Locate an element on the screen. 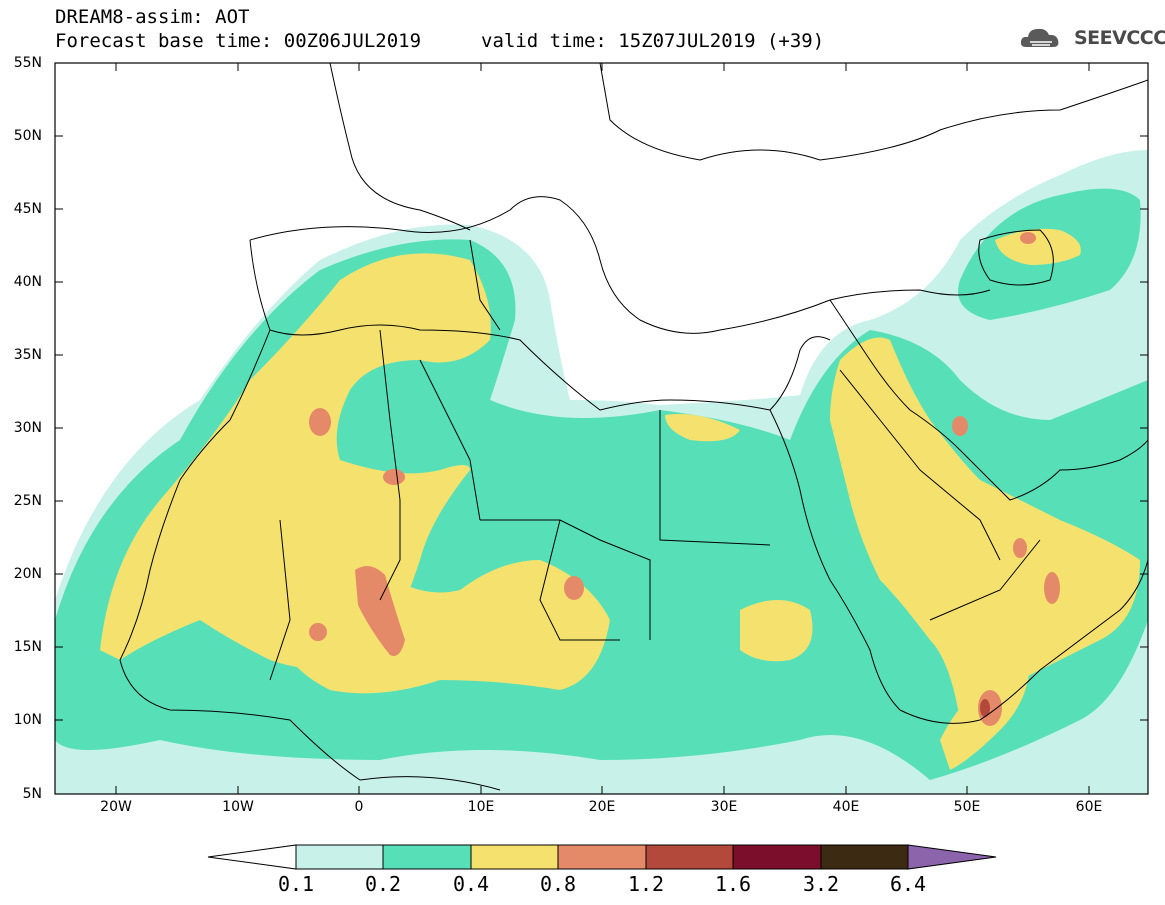  lon-label: 50E is located at coordinates (967, 807).